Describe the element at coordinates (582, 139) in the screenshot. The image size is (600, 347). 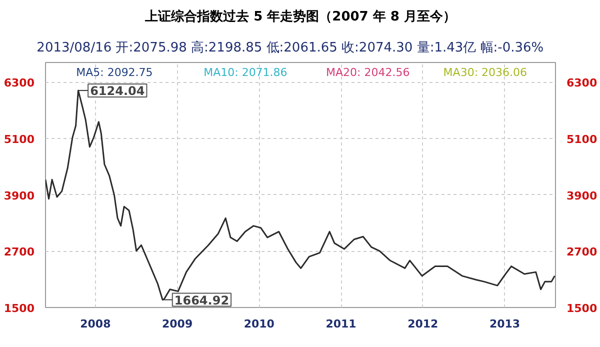
I see `y2-tick-label: 5100` at that location.